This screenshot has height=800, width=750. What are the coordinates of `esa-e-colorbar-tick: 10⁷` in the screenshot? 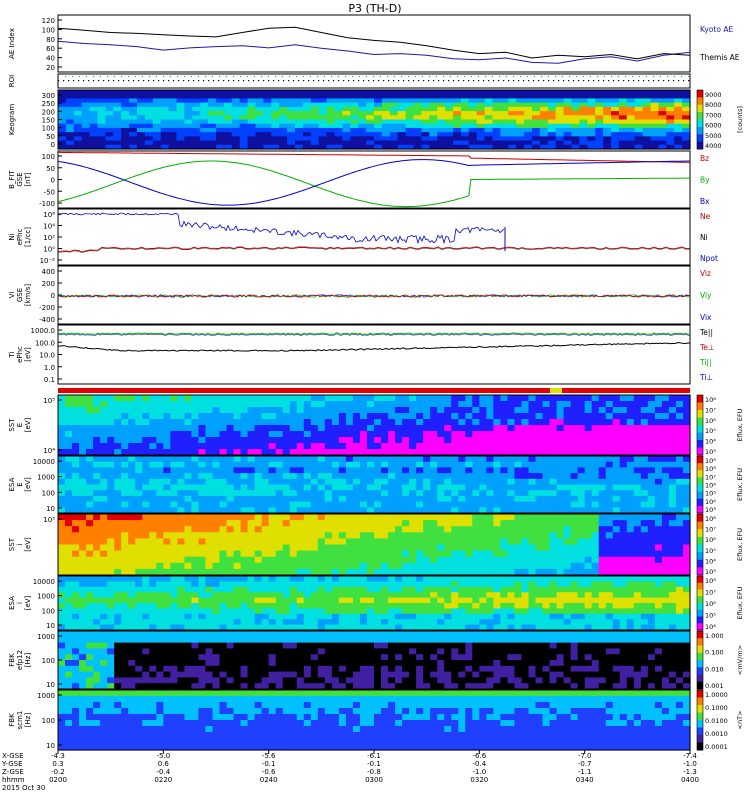 It's located at (710, 477).